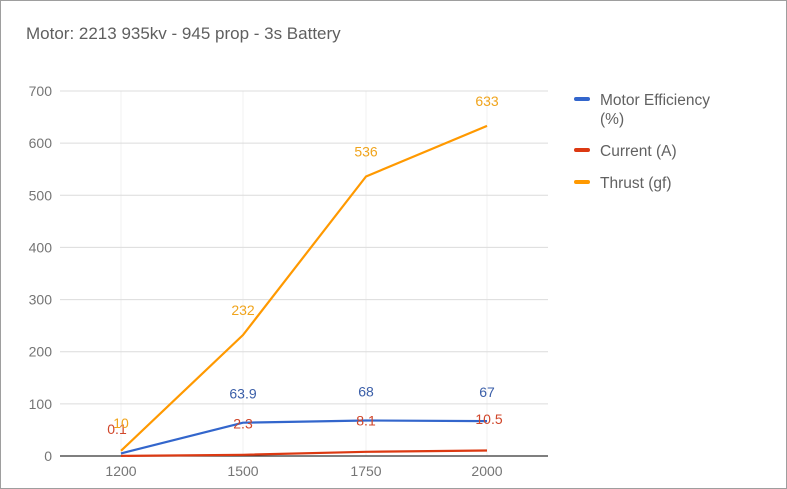 The width and height of the screenshot is (787, 489). What do you see at coordinates (41, 195) in the screenshot?
I see `y-tick-label: 500` at bounding box center [41, 195].